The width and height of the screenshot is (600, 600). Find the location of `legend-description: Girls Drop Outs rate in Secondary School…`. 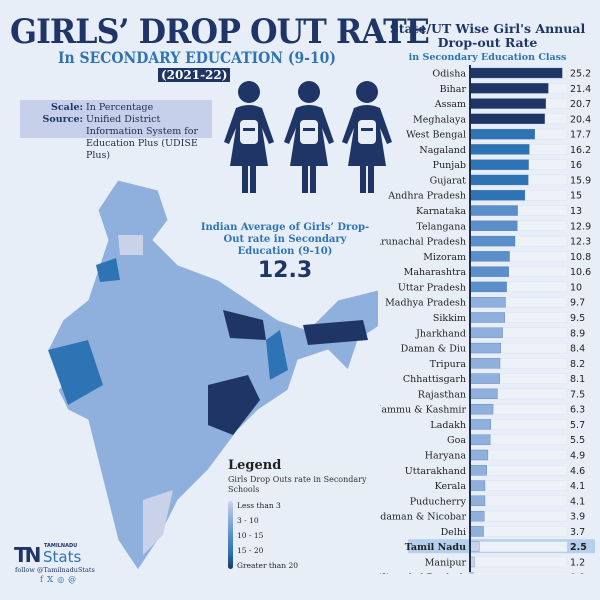

legend-description: Girls Drop Outs rate in Secondary School… is located at coordinates (297, 484).